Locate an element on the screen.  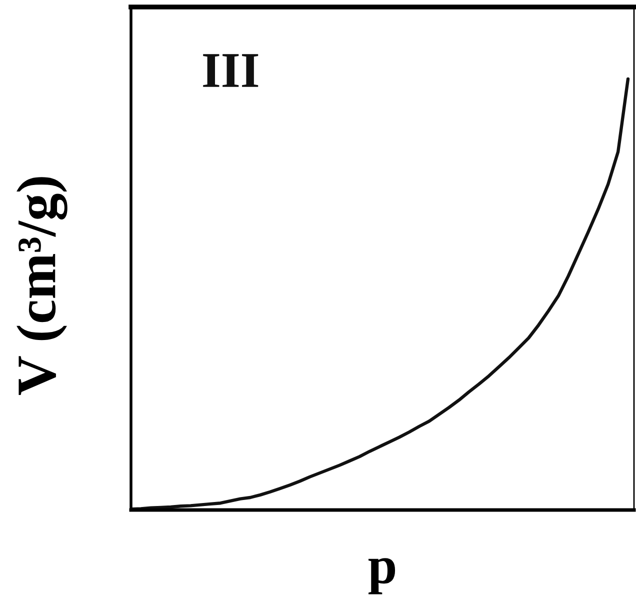
y-axis-title: V (cm³/g) is located at coordinates (42, 286).